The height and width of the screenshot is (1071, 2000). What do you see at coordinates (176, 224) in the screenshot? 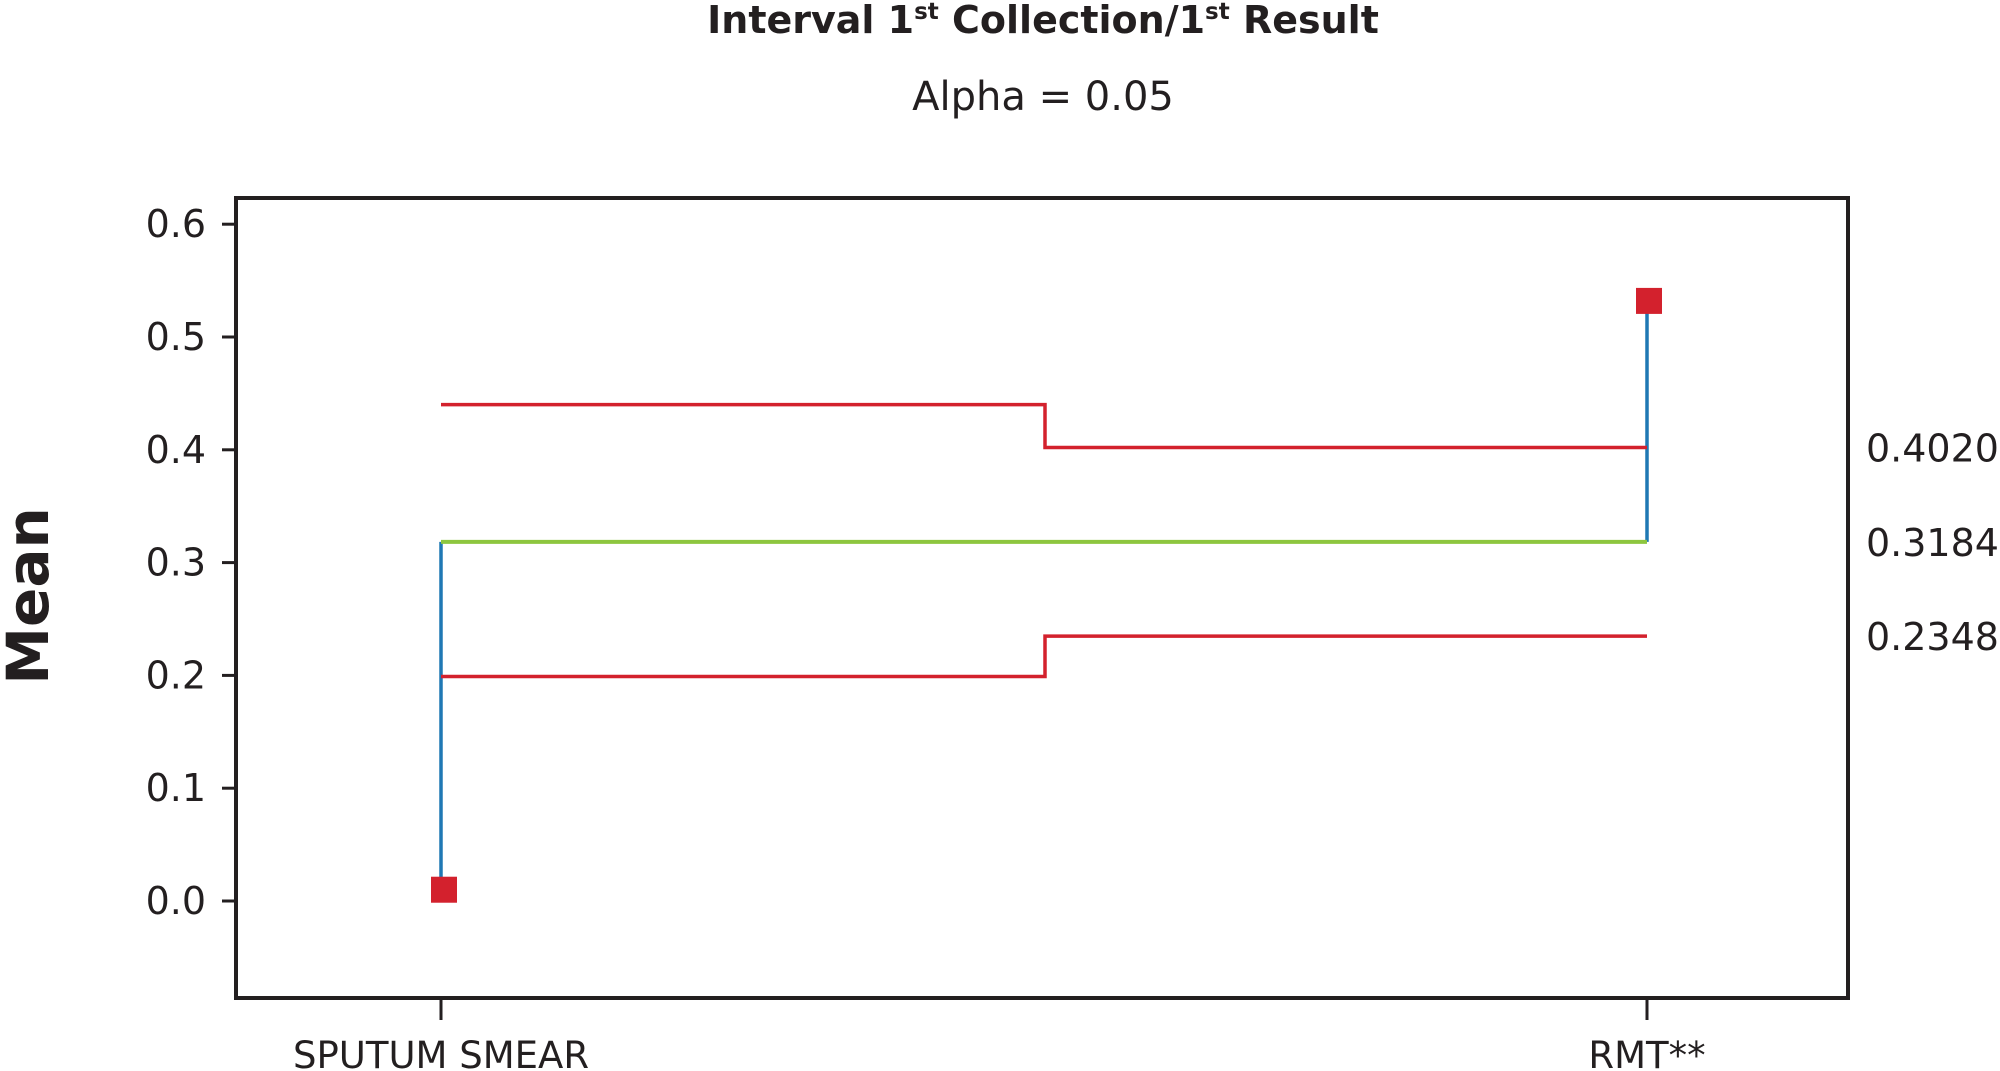
I see `y-tick-label-6: 0.6` at bounding box center [176, 224].